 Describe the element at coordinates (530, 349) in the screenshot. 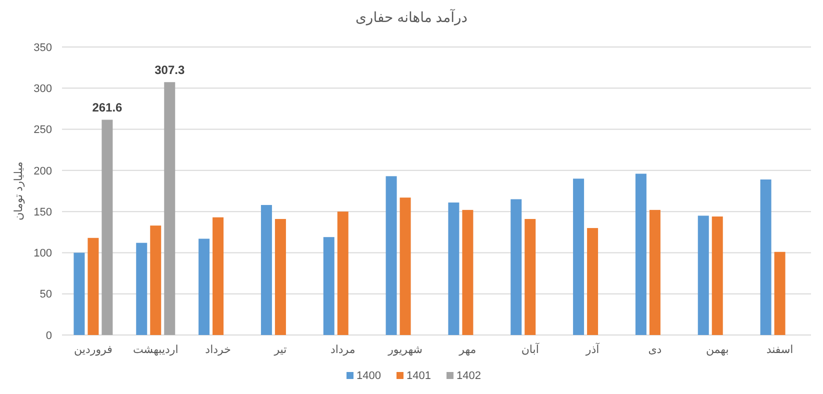

I see `x-tick-label: آبان` at that location.